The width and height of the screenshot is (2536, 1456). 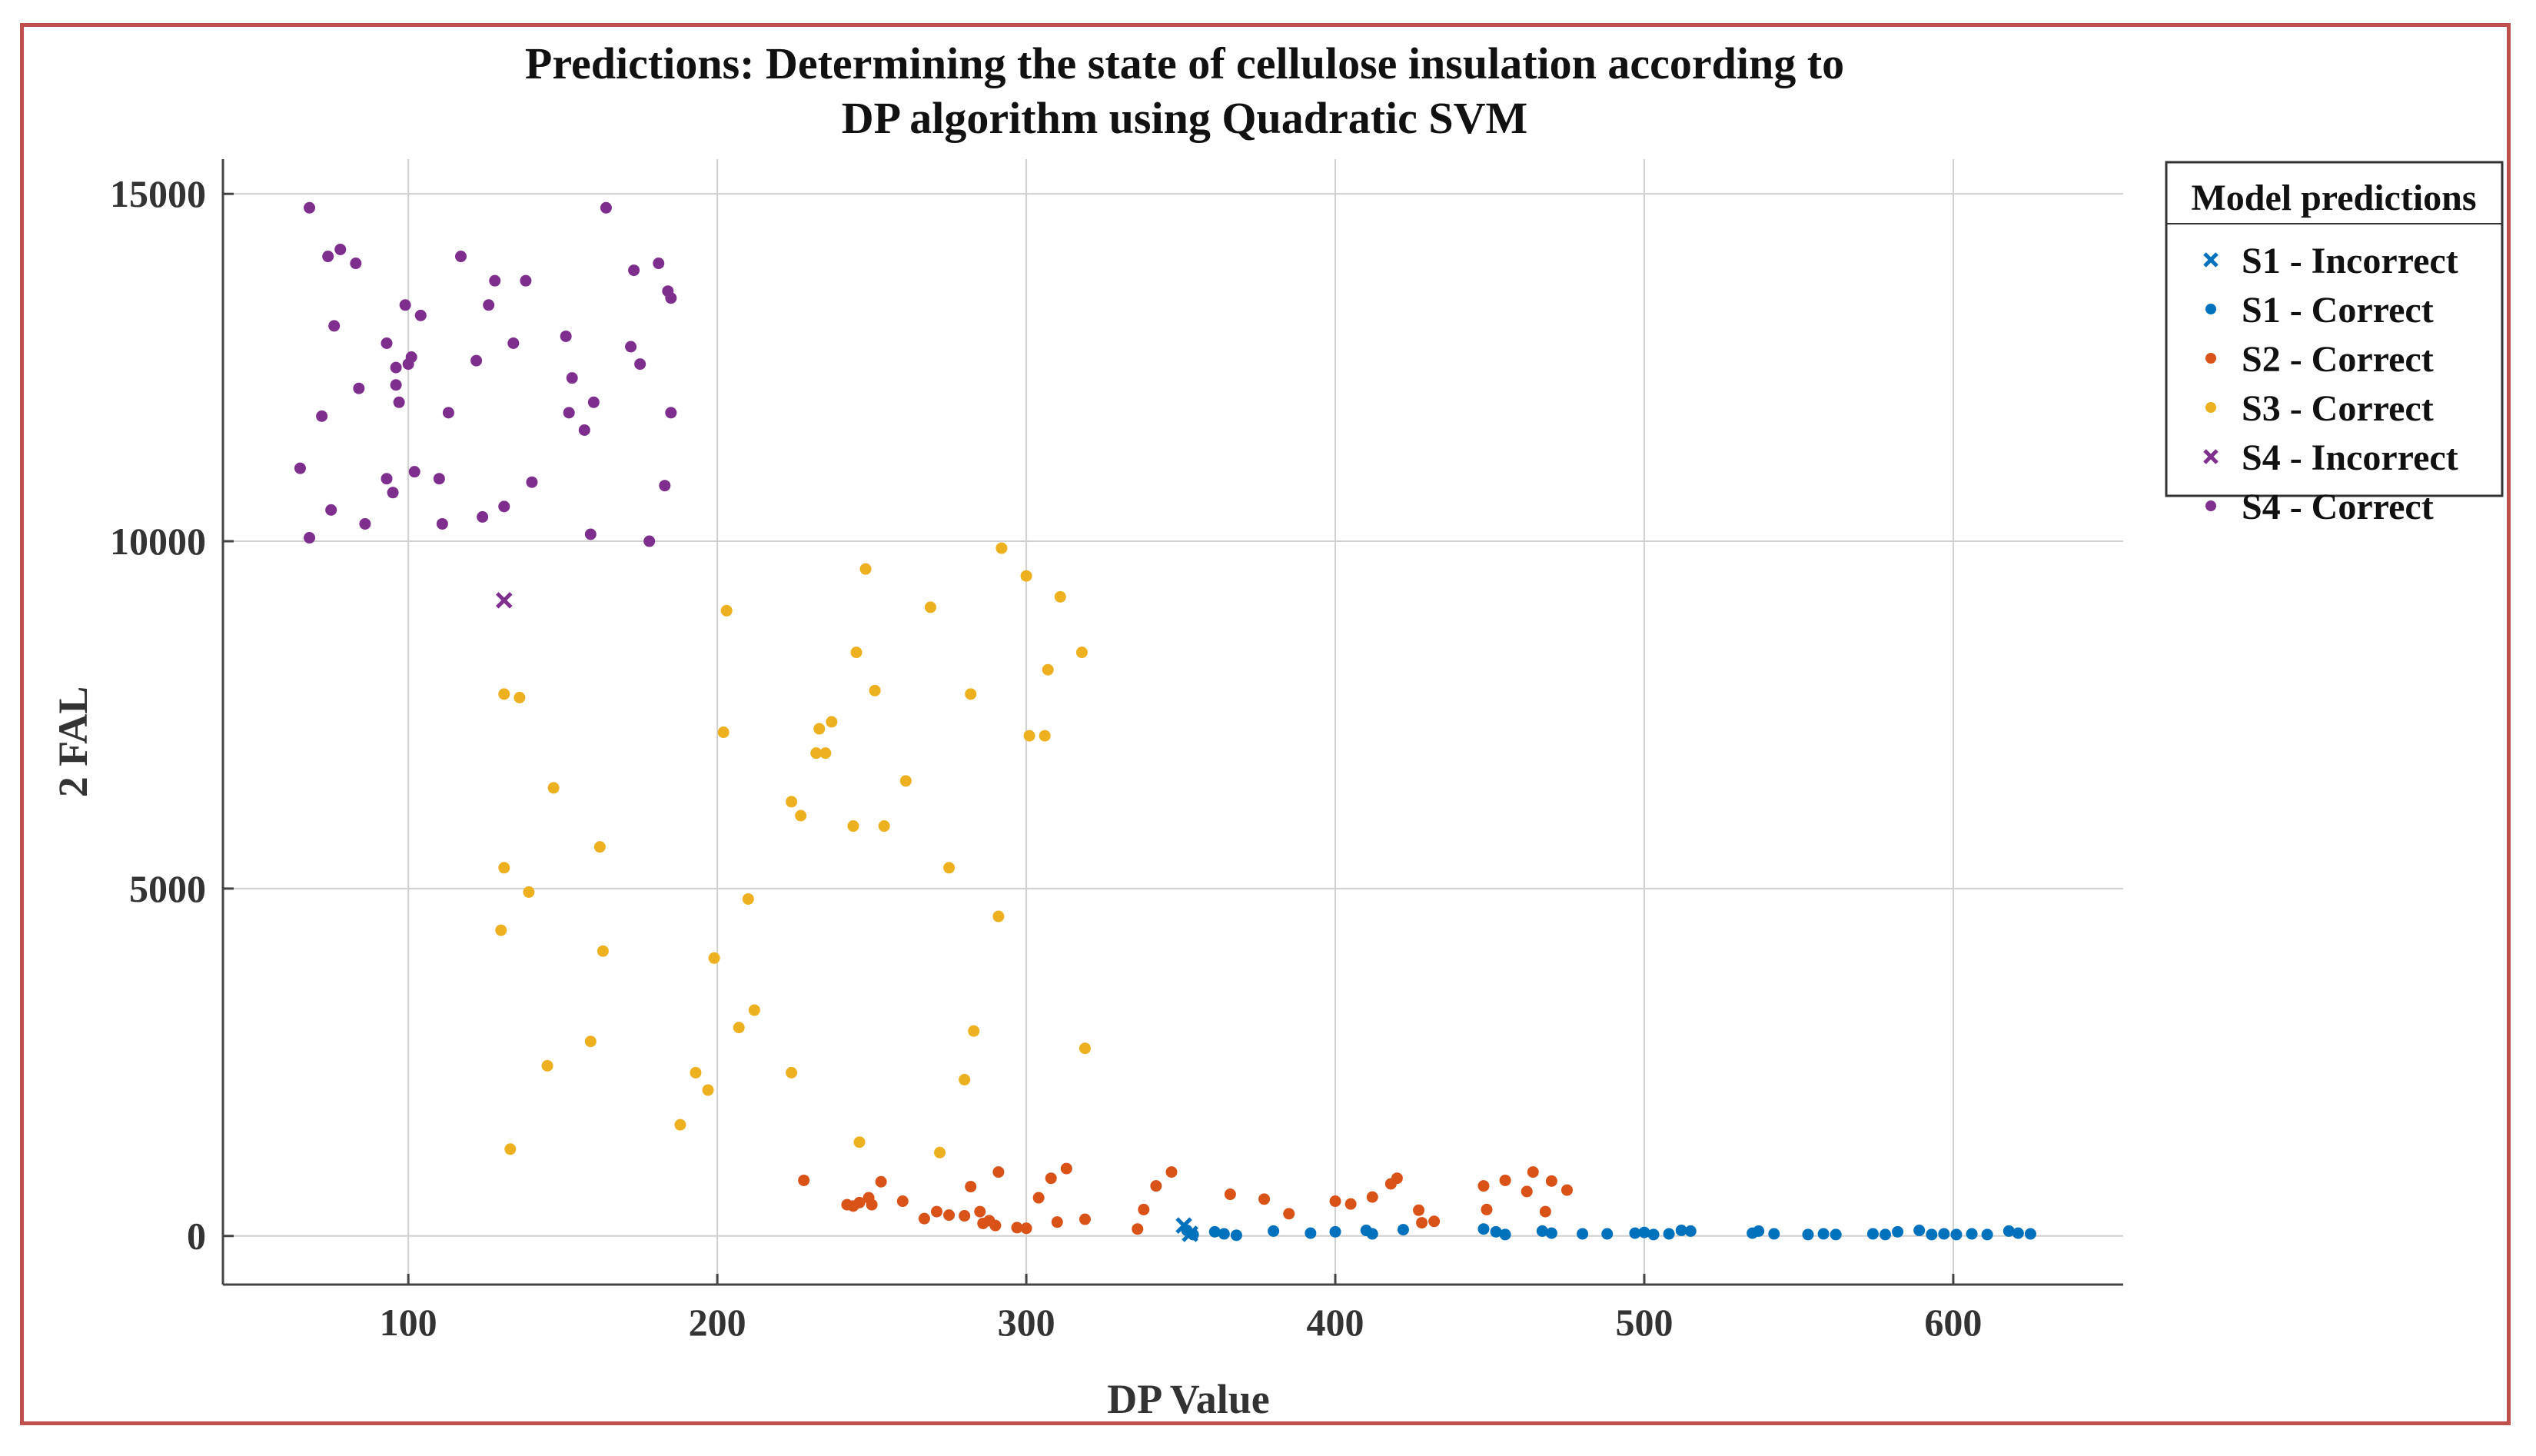 What do you see at coordinates (2350, 261) in the screenshot?
I see `legend-label-s1-incorrect: S1 - Incorrect` at bounding box center [2350, 261].